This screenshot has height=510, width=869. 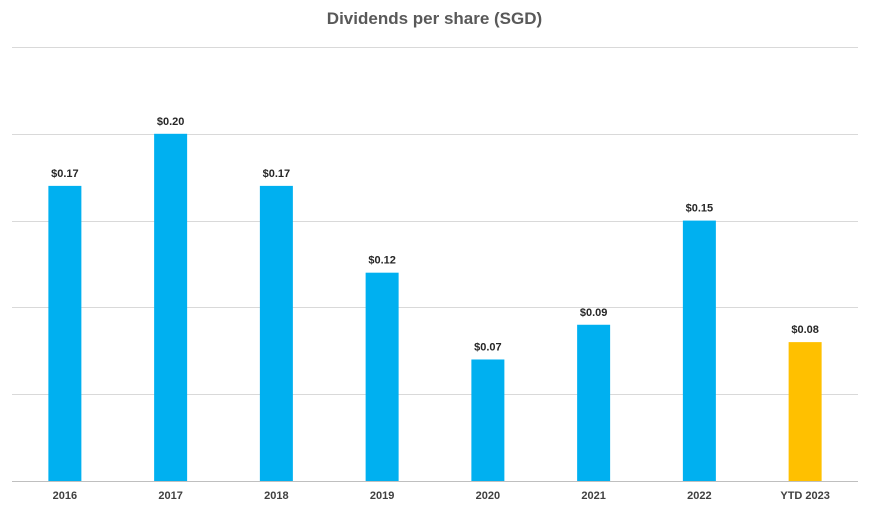 I want to click on x-tick-label: 2017, so click(x=170, y=496).